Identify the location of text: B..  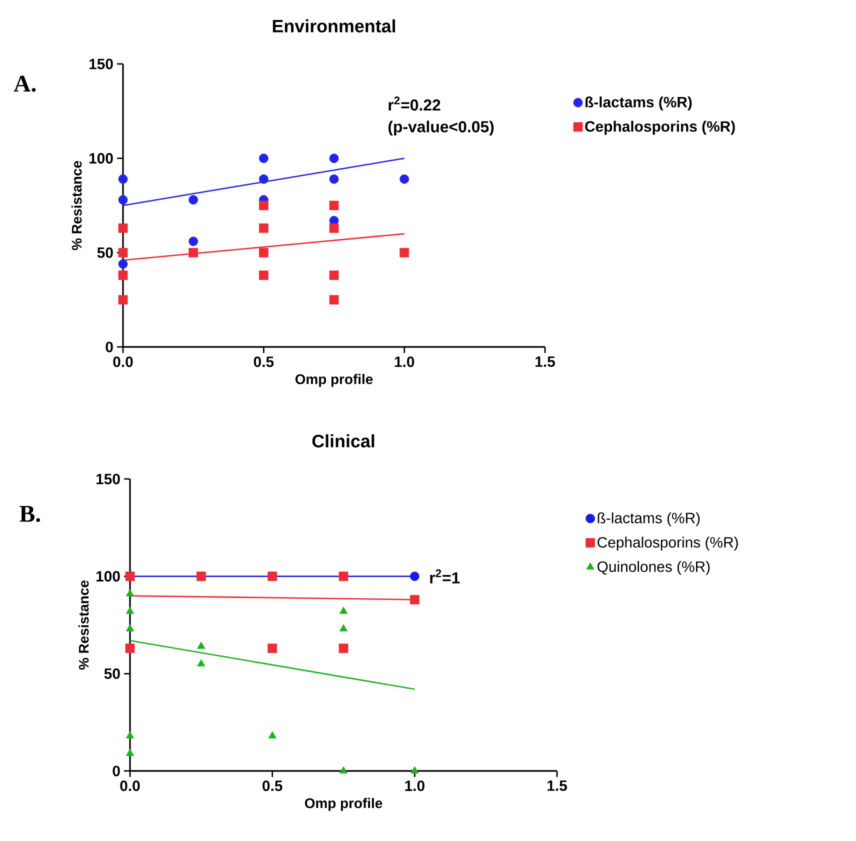
(30, 514).